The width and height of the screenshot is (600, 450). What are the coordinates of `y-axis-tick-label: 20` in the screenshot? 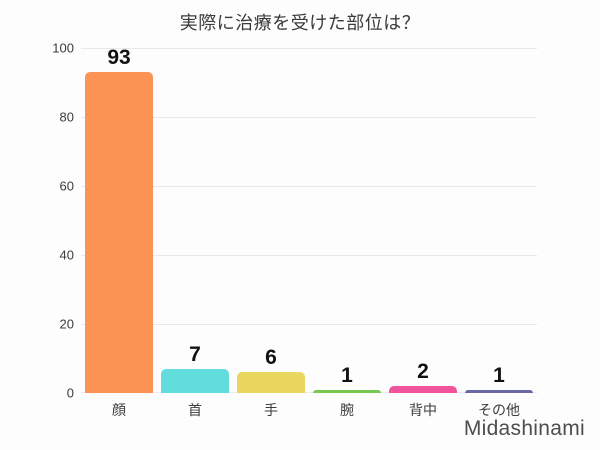 It's located at (66, 324).